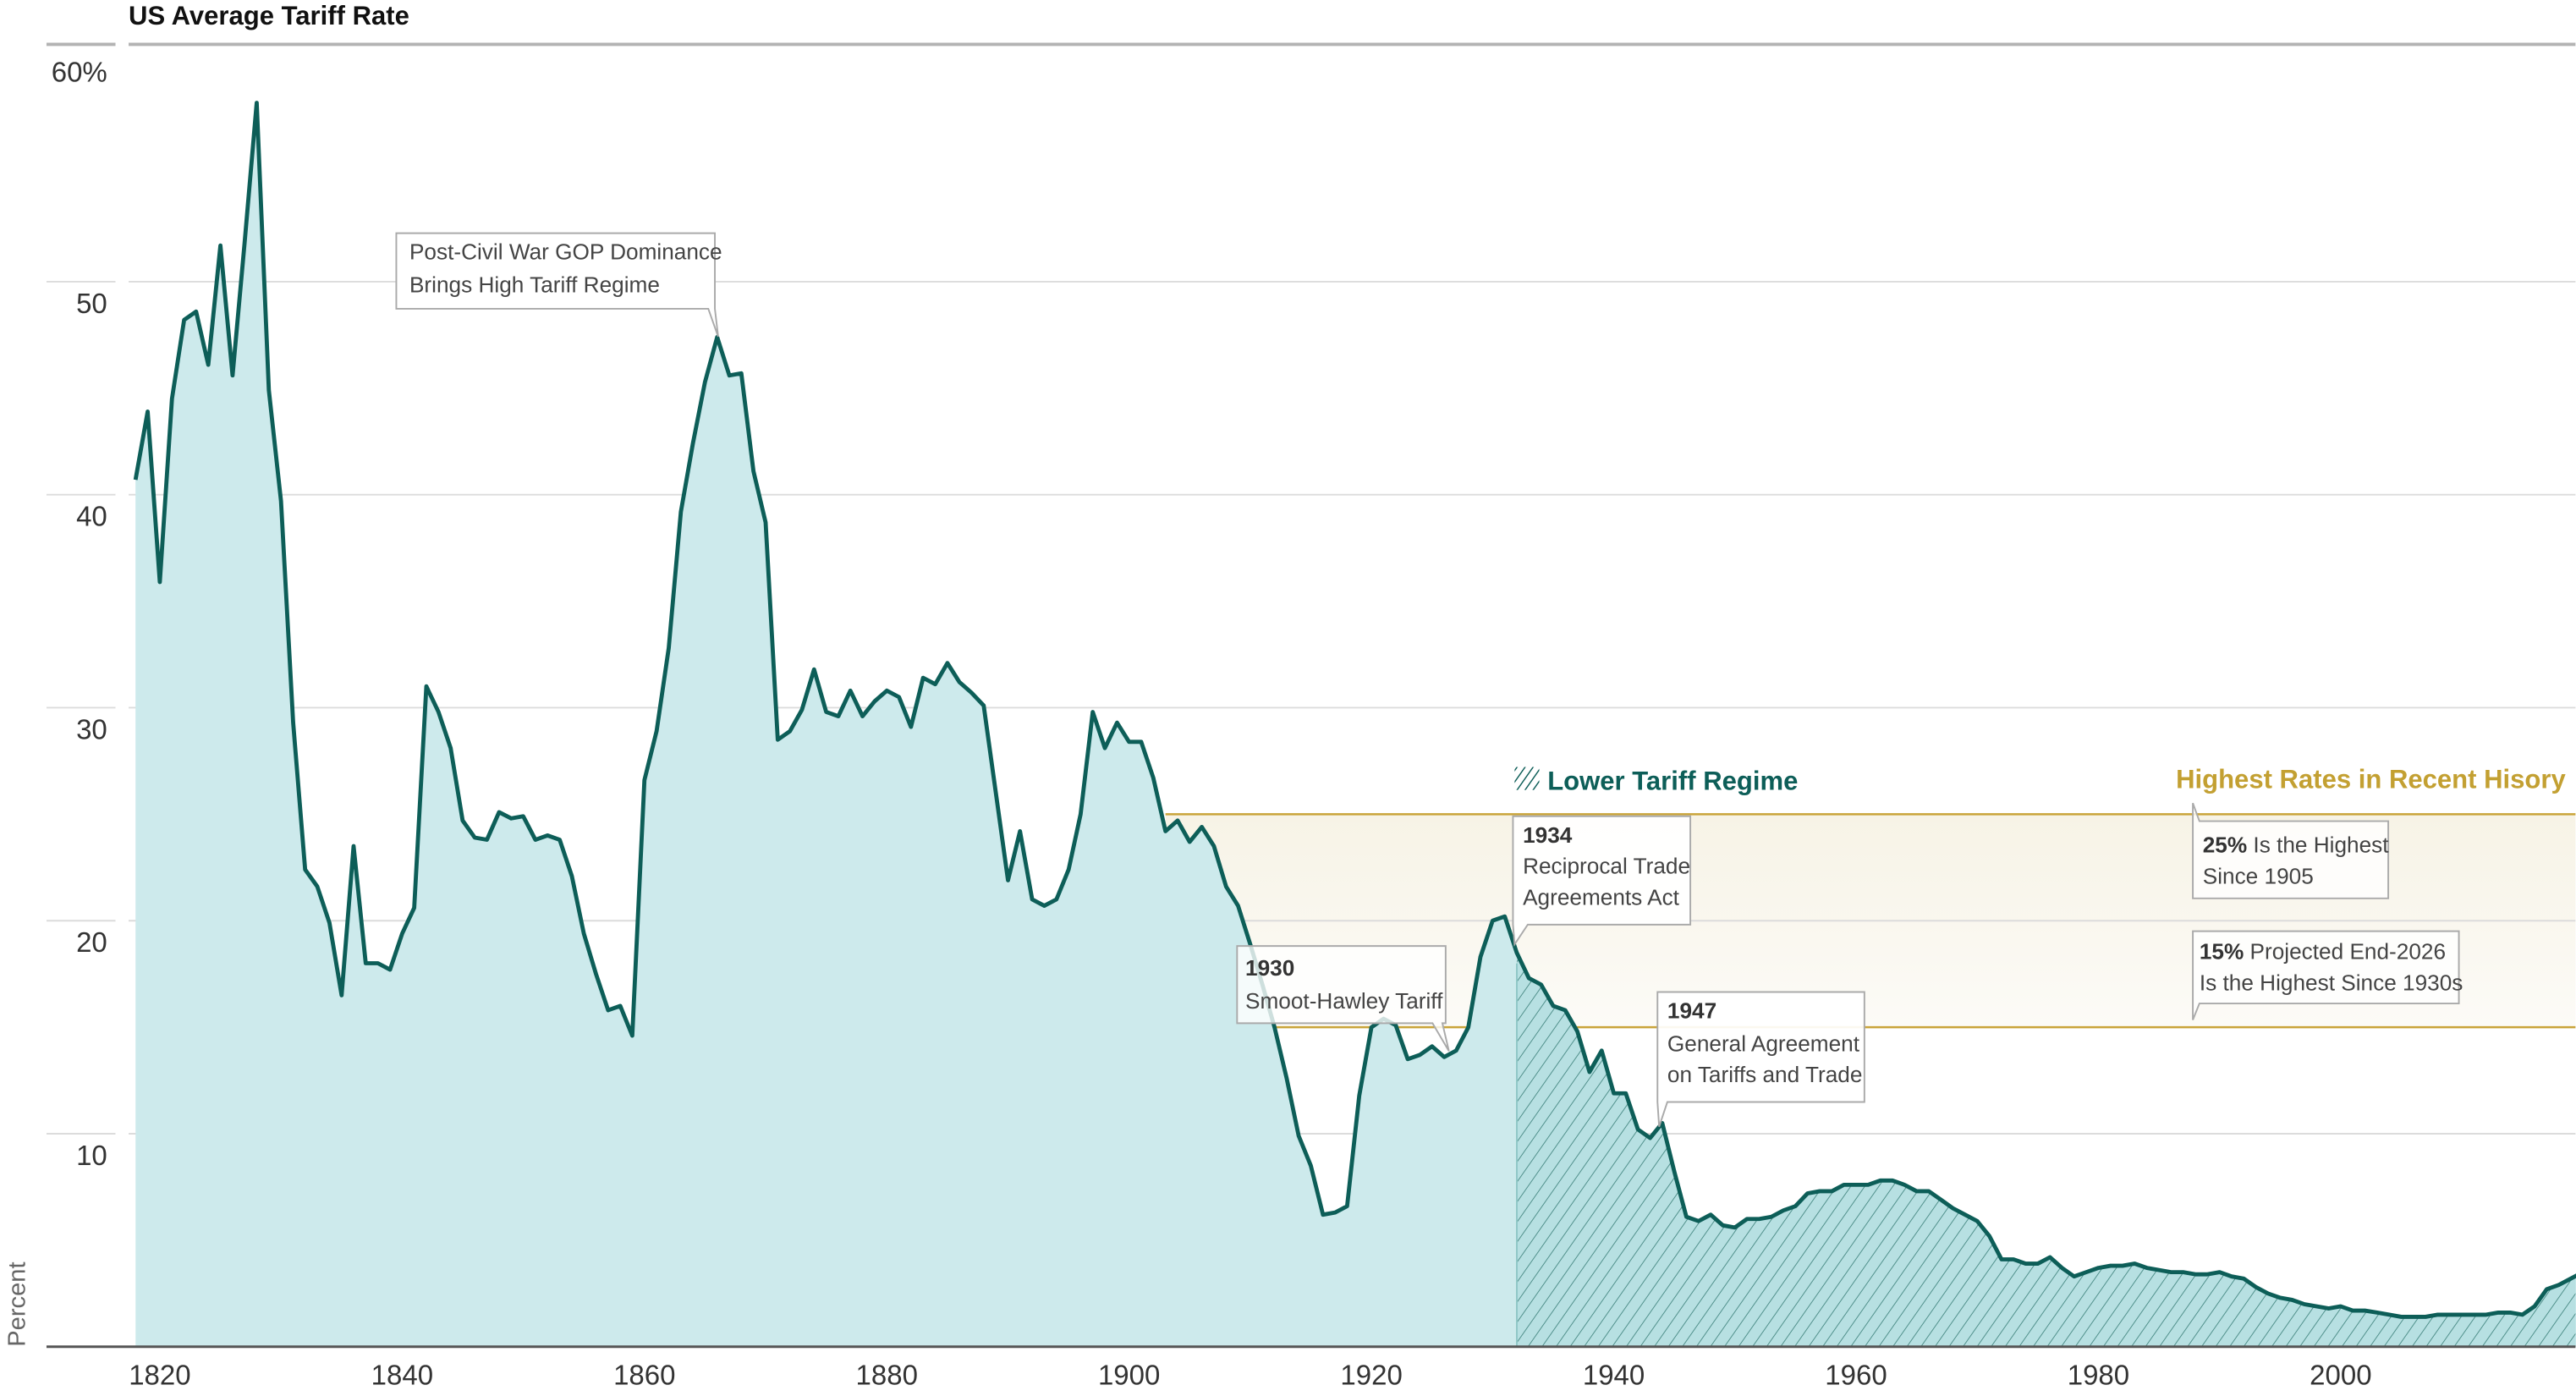 This screenshot has width=2576, height=1396. I want to click on callout-25pct: 25% Is the Highest Since 1905, so click(2291, 850).